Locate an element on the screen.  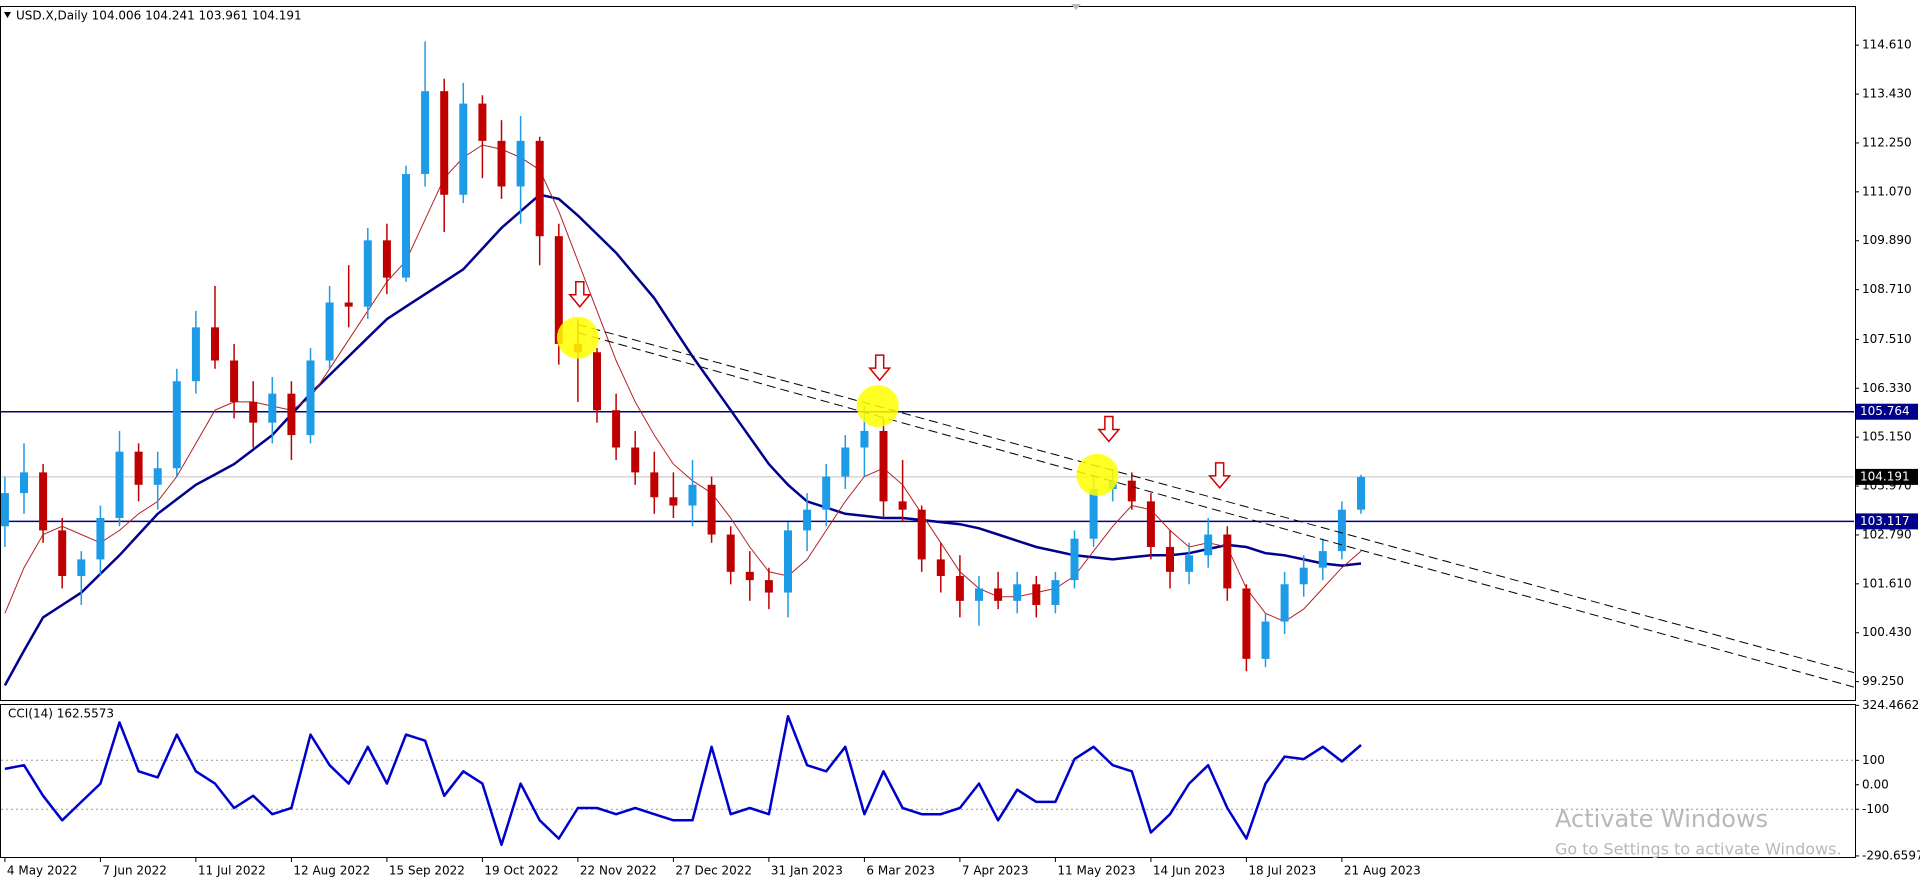
x-tick-label: 11 May 2023 is located at coordinates (1096, 871).